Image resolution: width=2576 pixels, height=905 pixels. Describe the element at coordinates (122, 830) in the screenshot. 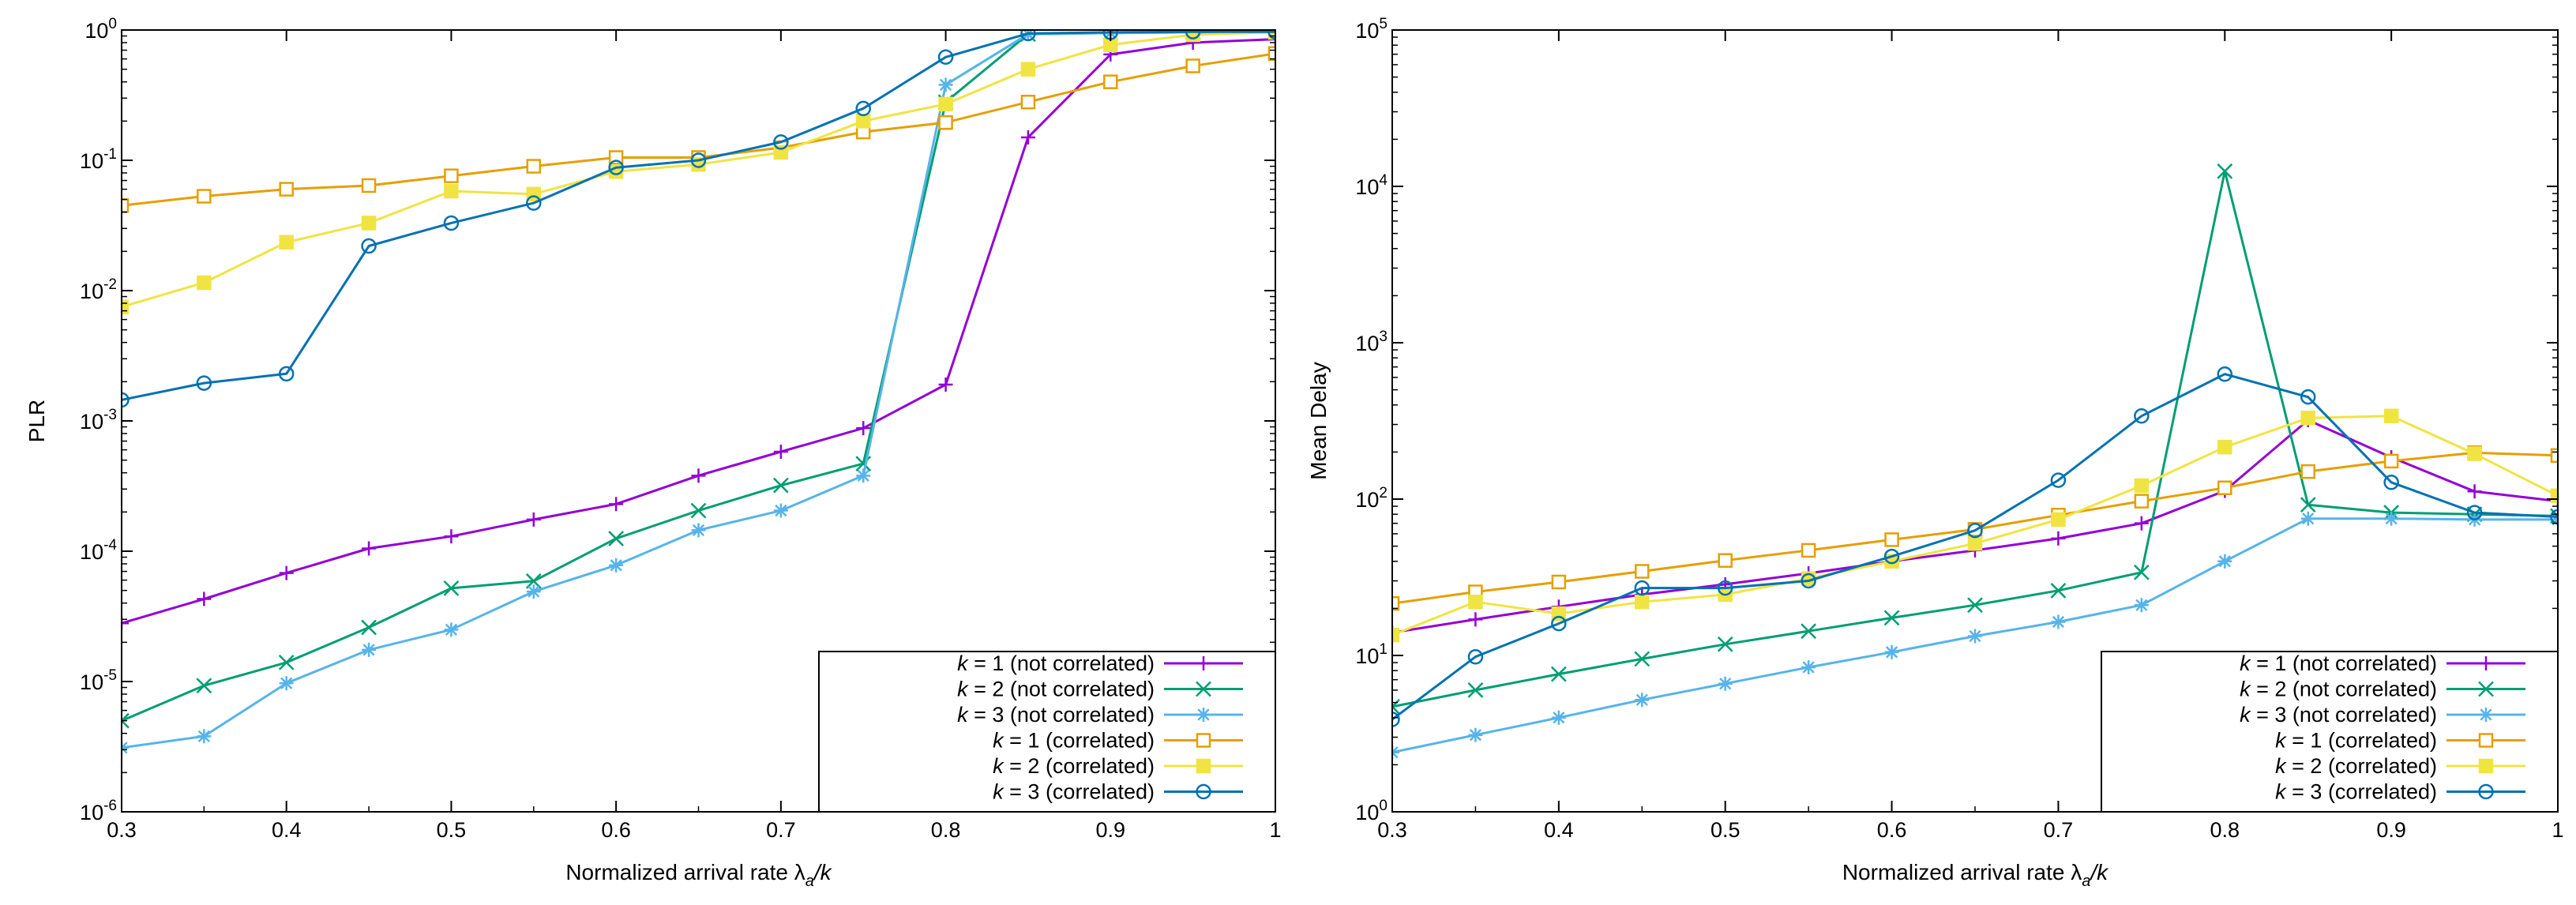

I see `plr-x-tick-label: 0.3` at that location.